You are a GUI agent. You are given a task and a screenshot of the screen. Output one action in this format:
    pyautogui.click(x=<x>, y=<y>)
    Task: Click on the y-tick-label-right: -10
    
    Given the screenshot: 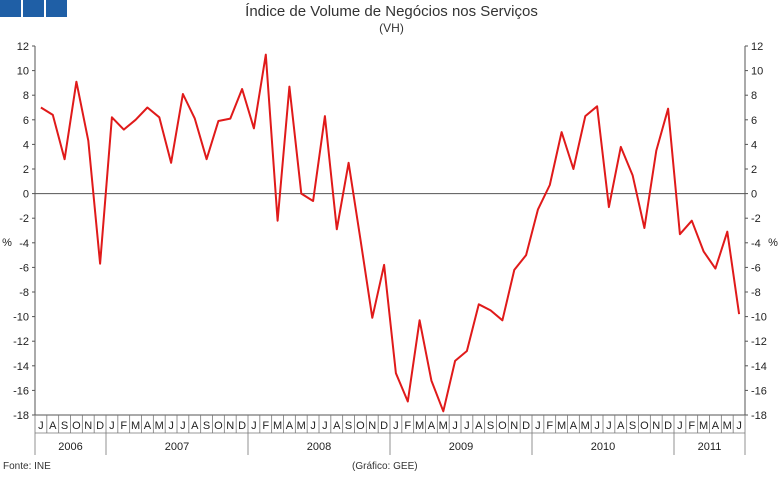 What is the action you would take?
    pyautogui.click(x=759, y=318)
    